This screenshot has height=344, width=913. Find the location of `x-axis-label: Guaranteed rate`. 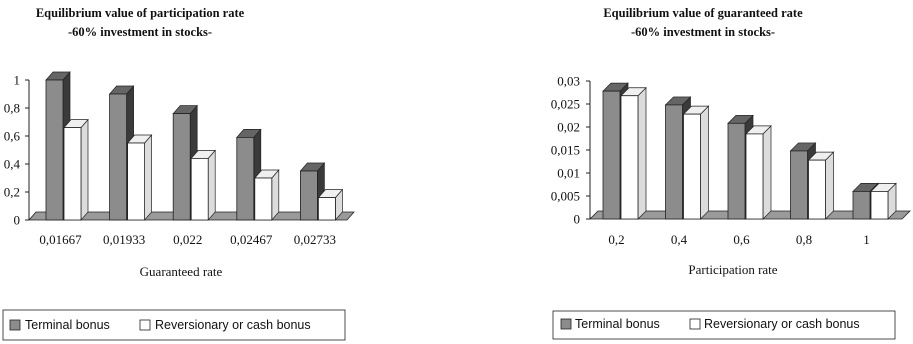

x-axis-label: Guaranteed rate is located at coordinates (181, 271).